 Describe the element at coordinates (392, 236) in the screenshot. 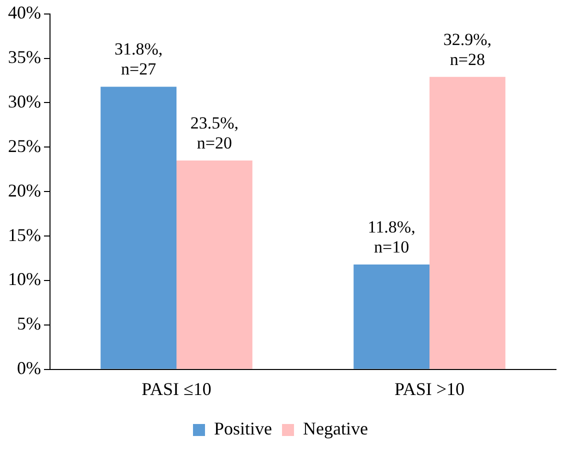

I see `data-label: 11.8%, n=10` at that location.